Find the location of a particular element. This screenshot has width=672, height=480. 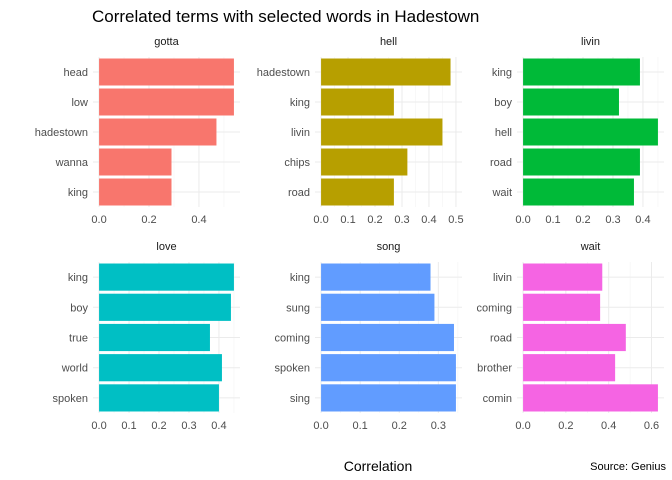

y-tick-label: hell is located at coordinates (503, 133).